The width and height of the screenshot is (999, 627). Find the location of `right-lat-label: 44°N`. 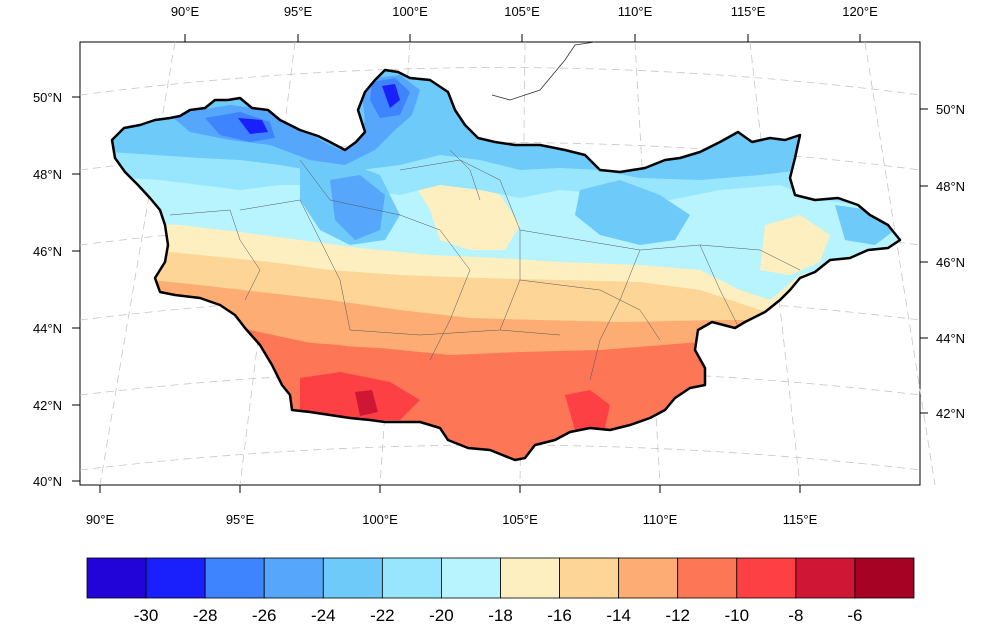

right-lat-label: 44°N is located at coordinates (950, 338).